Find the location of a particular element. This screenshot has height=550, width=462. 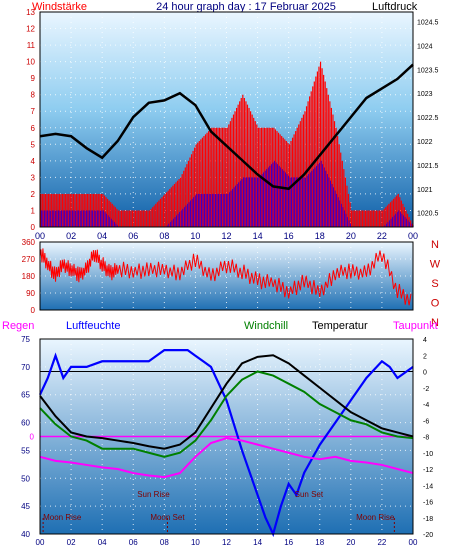

chart2-left-tick-label: 90 is located at coordinates (30, 293).